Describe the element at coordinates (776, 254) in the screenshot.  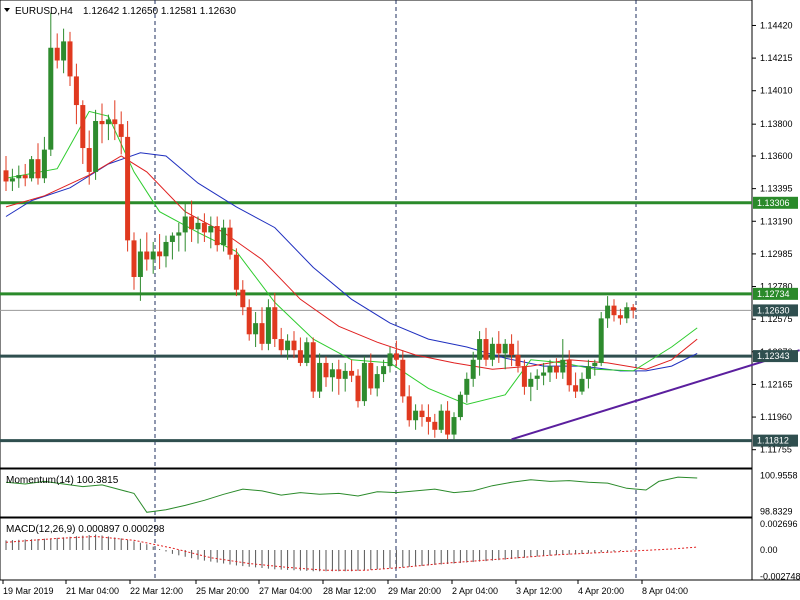
I see `price-tick-label: 1.12985` at that location.